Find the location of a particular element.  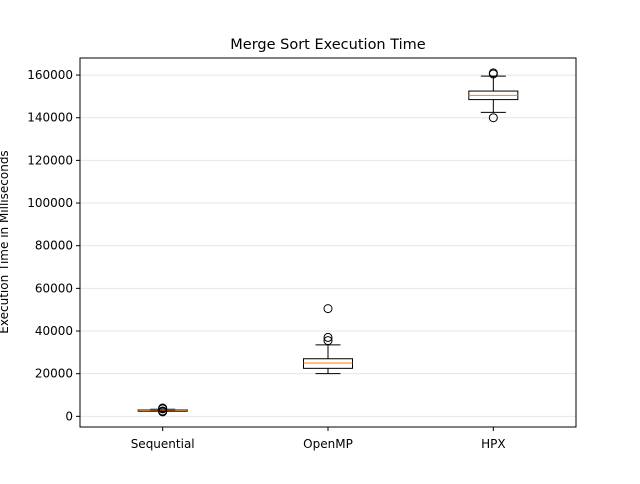

x-tick-label-openmp: OpenMP is located at coordinates (328, 444).